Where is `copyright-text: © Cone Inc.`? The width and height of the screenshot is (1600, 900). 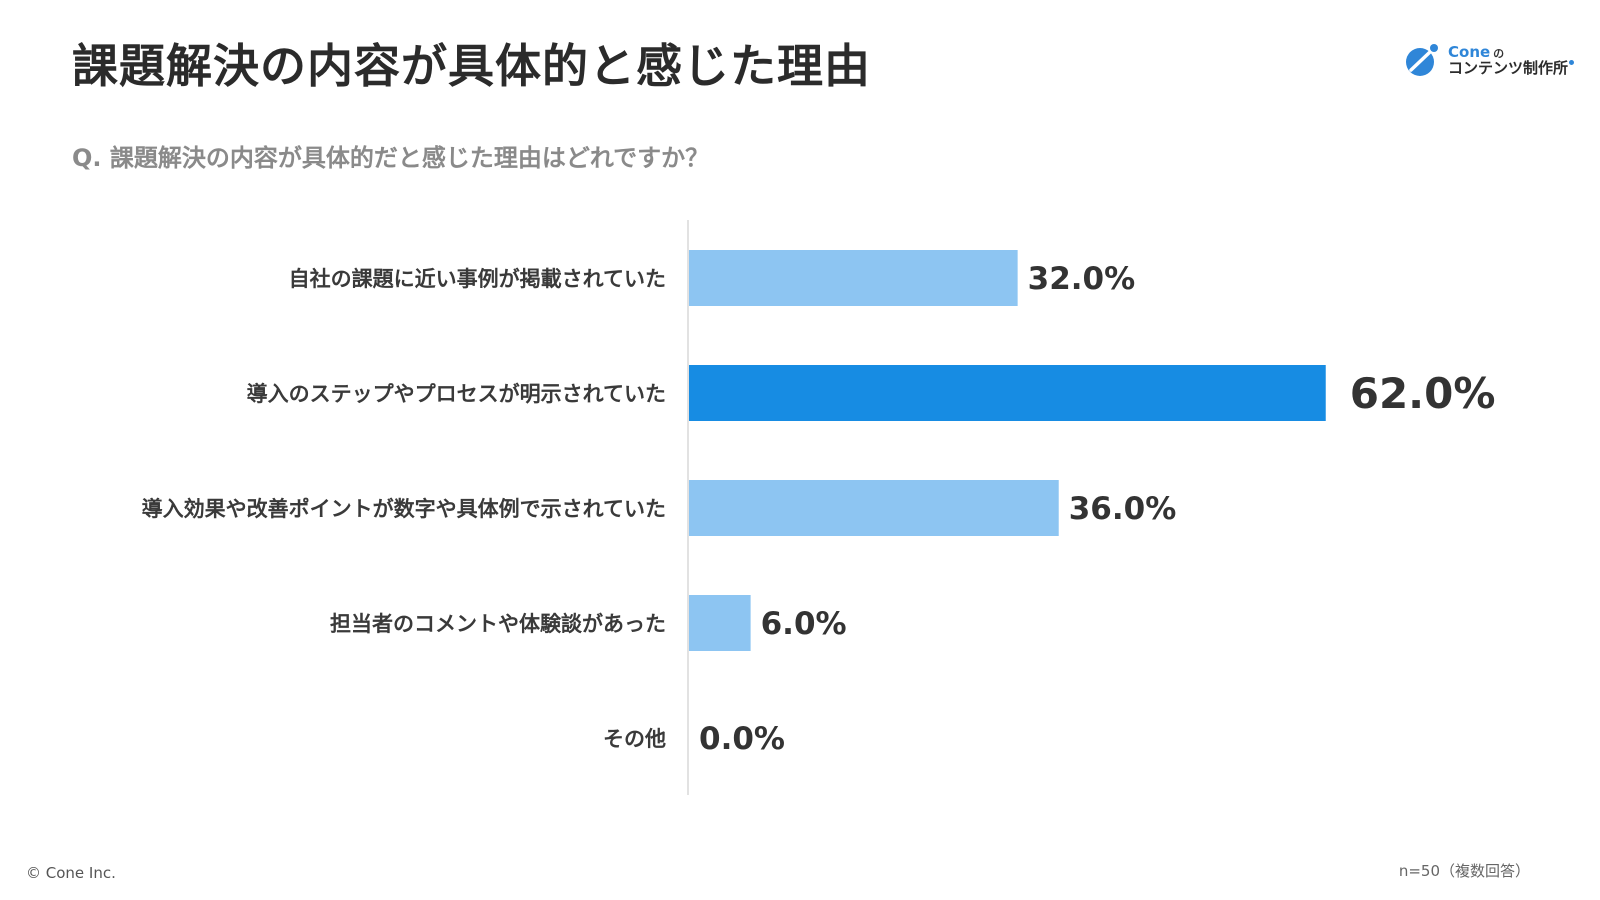 copyright-text: © Cone Inc. is located at coordinates (71, 873).